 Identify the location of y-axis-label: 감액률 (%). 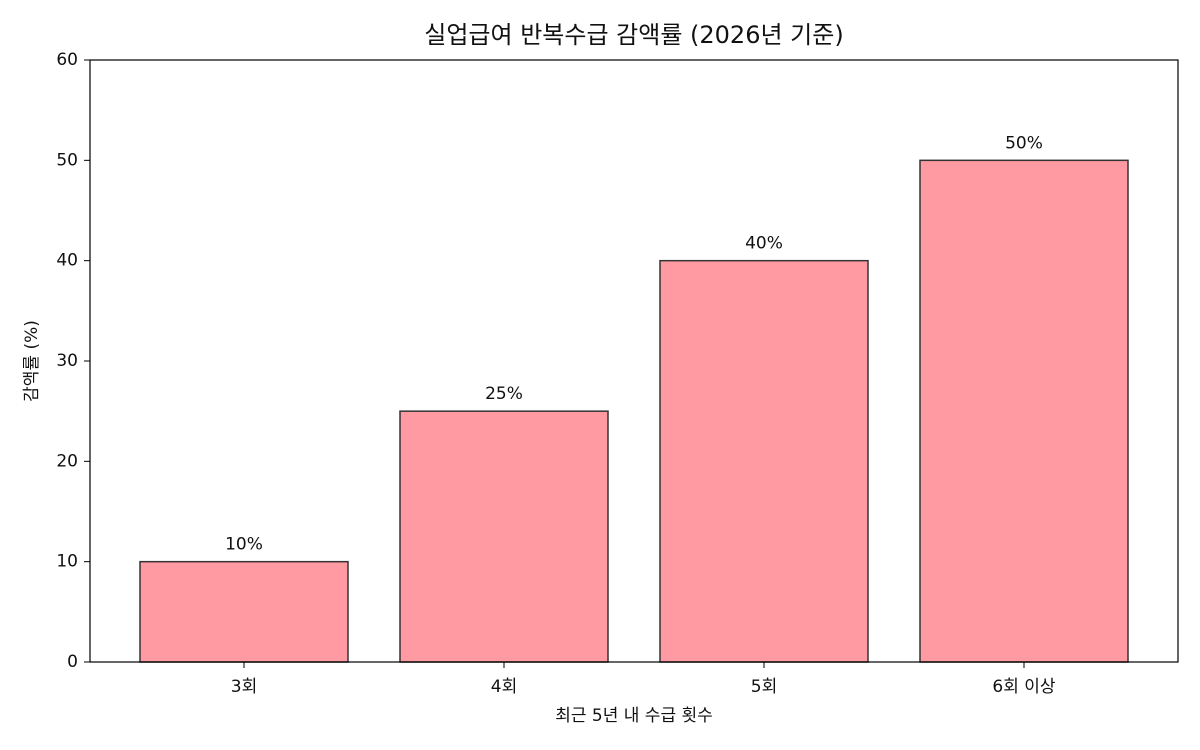
(32, 361).